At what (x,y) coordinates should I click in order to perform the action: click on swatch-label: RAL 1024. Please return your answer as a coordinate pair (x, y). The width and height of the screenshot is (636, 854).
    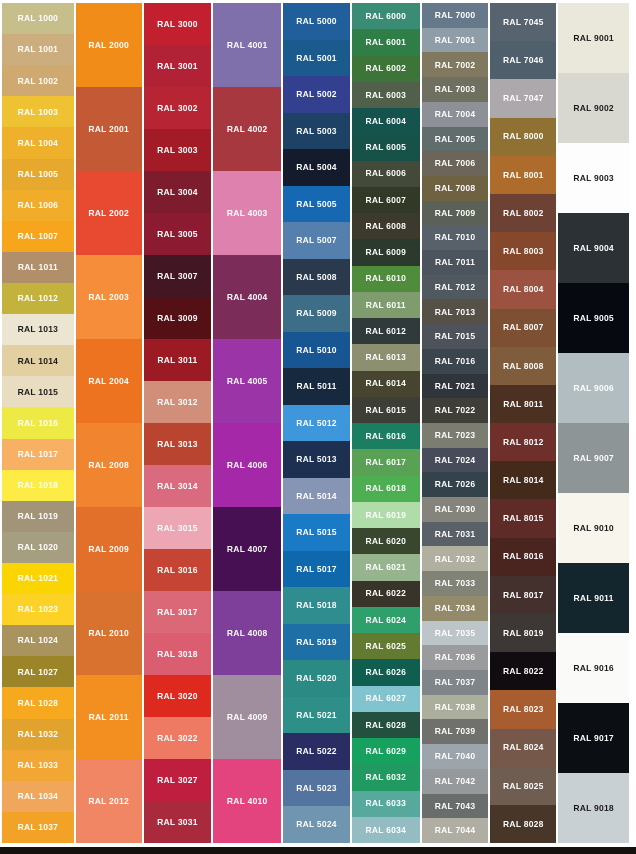
    Looking at the image, I should click on (38, 640).